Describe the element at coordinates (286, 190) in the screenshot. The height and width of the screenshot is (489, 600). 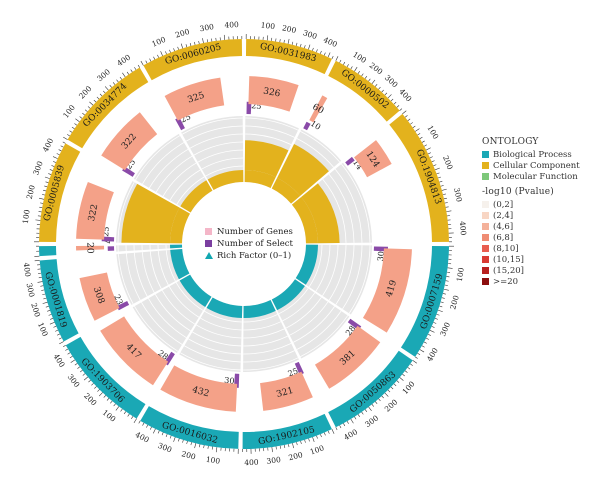
I see `rich-base-GO:0000502` at that location.